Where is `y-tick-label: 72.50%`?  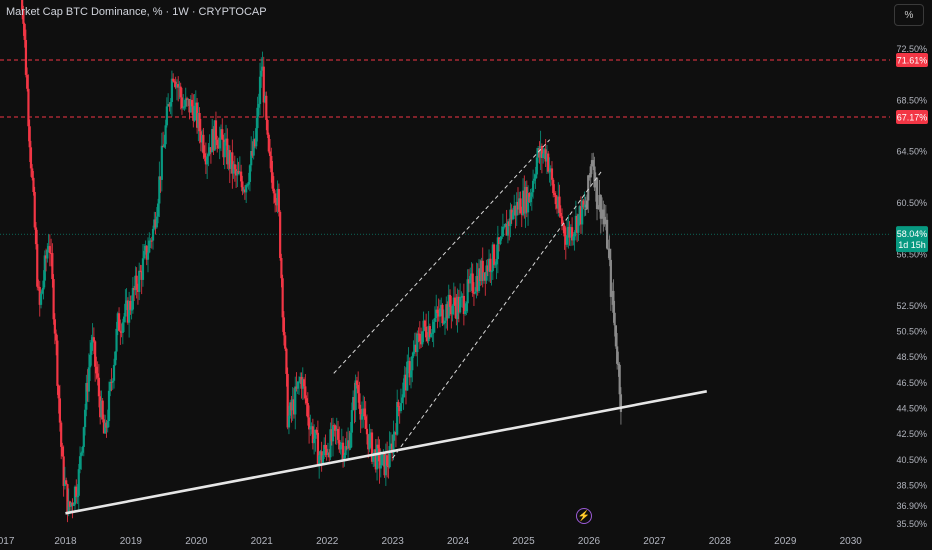
y-tick-label: 72.50% is located at coordinates (911, 49).